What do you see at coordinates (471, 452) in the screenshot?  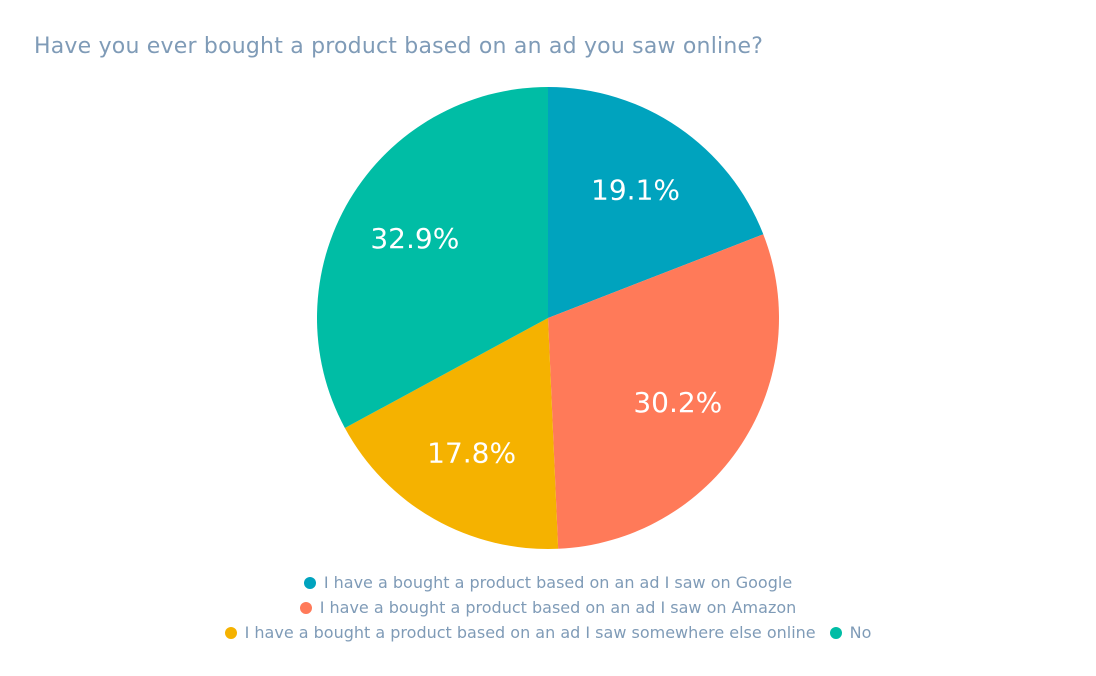 I see `slice-label-elsewhere: 17.8%` at bounding box center [471, 452].